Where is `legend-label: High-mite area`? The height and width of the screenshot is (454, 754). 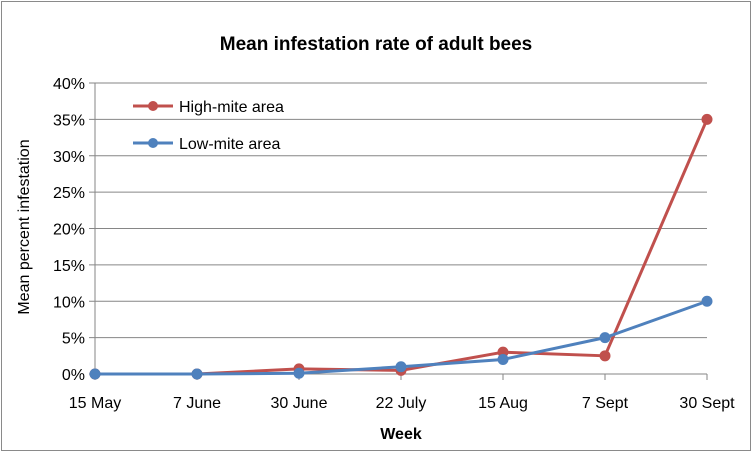
legend-label: High-mite area is located at coordinates (231, 107).